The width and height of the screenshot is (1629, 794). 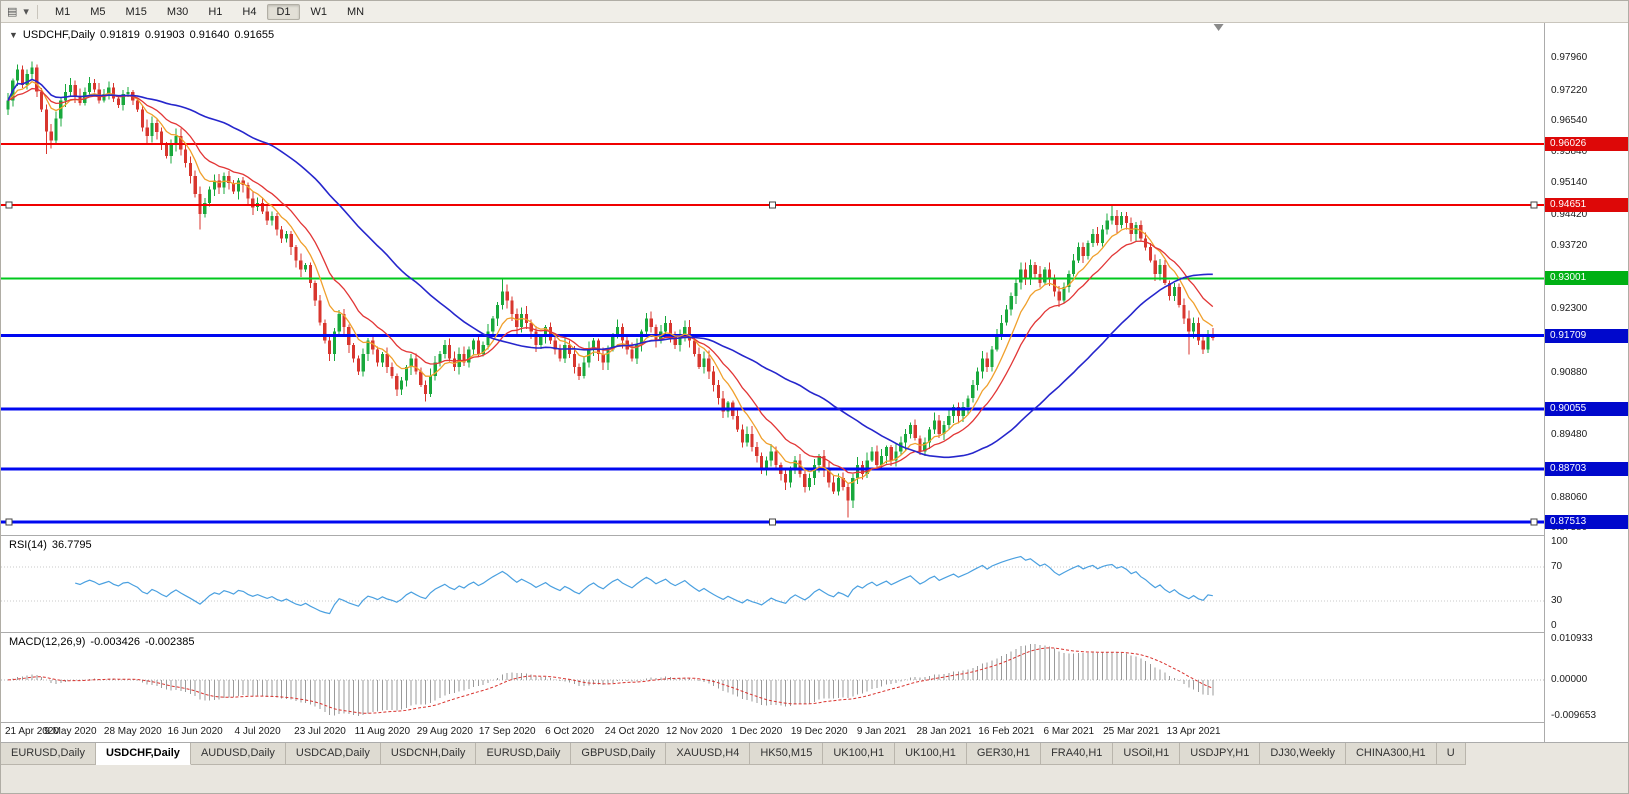 I want to click on chart-tab-ger30-h1: GER30,H1, so click(x=1004, y=754).